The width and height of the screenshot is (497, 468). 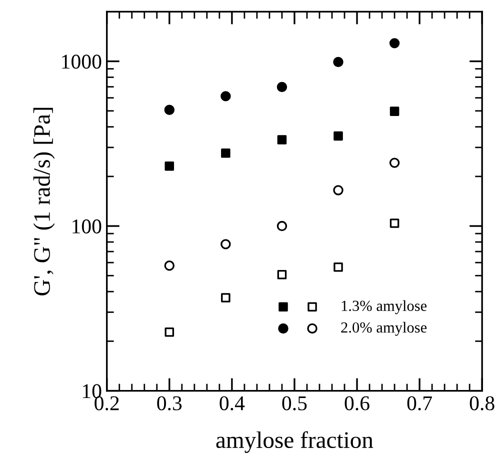 I want to click on y-axis-title: G', G" (1 rad/s) [Pa], so click(x=44, y=202).